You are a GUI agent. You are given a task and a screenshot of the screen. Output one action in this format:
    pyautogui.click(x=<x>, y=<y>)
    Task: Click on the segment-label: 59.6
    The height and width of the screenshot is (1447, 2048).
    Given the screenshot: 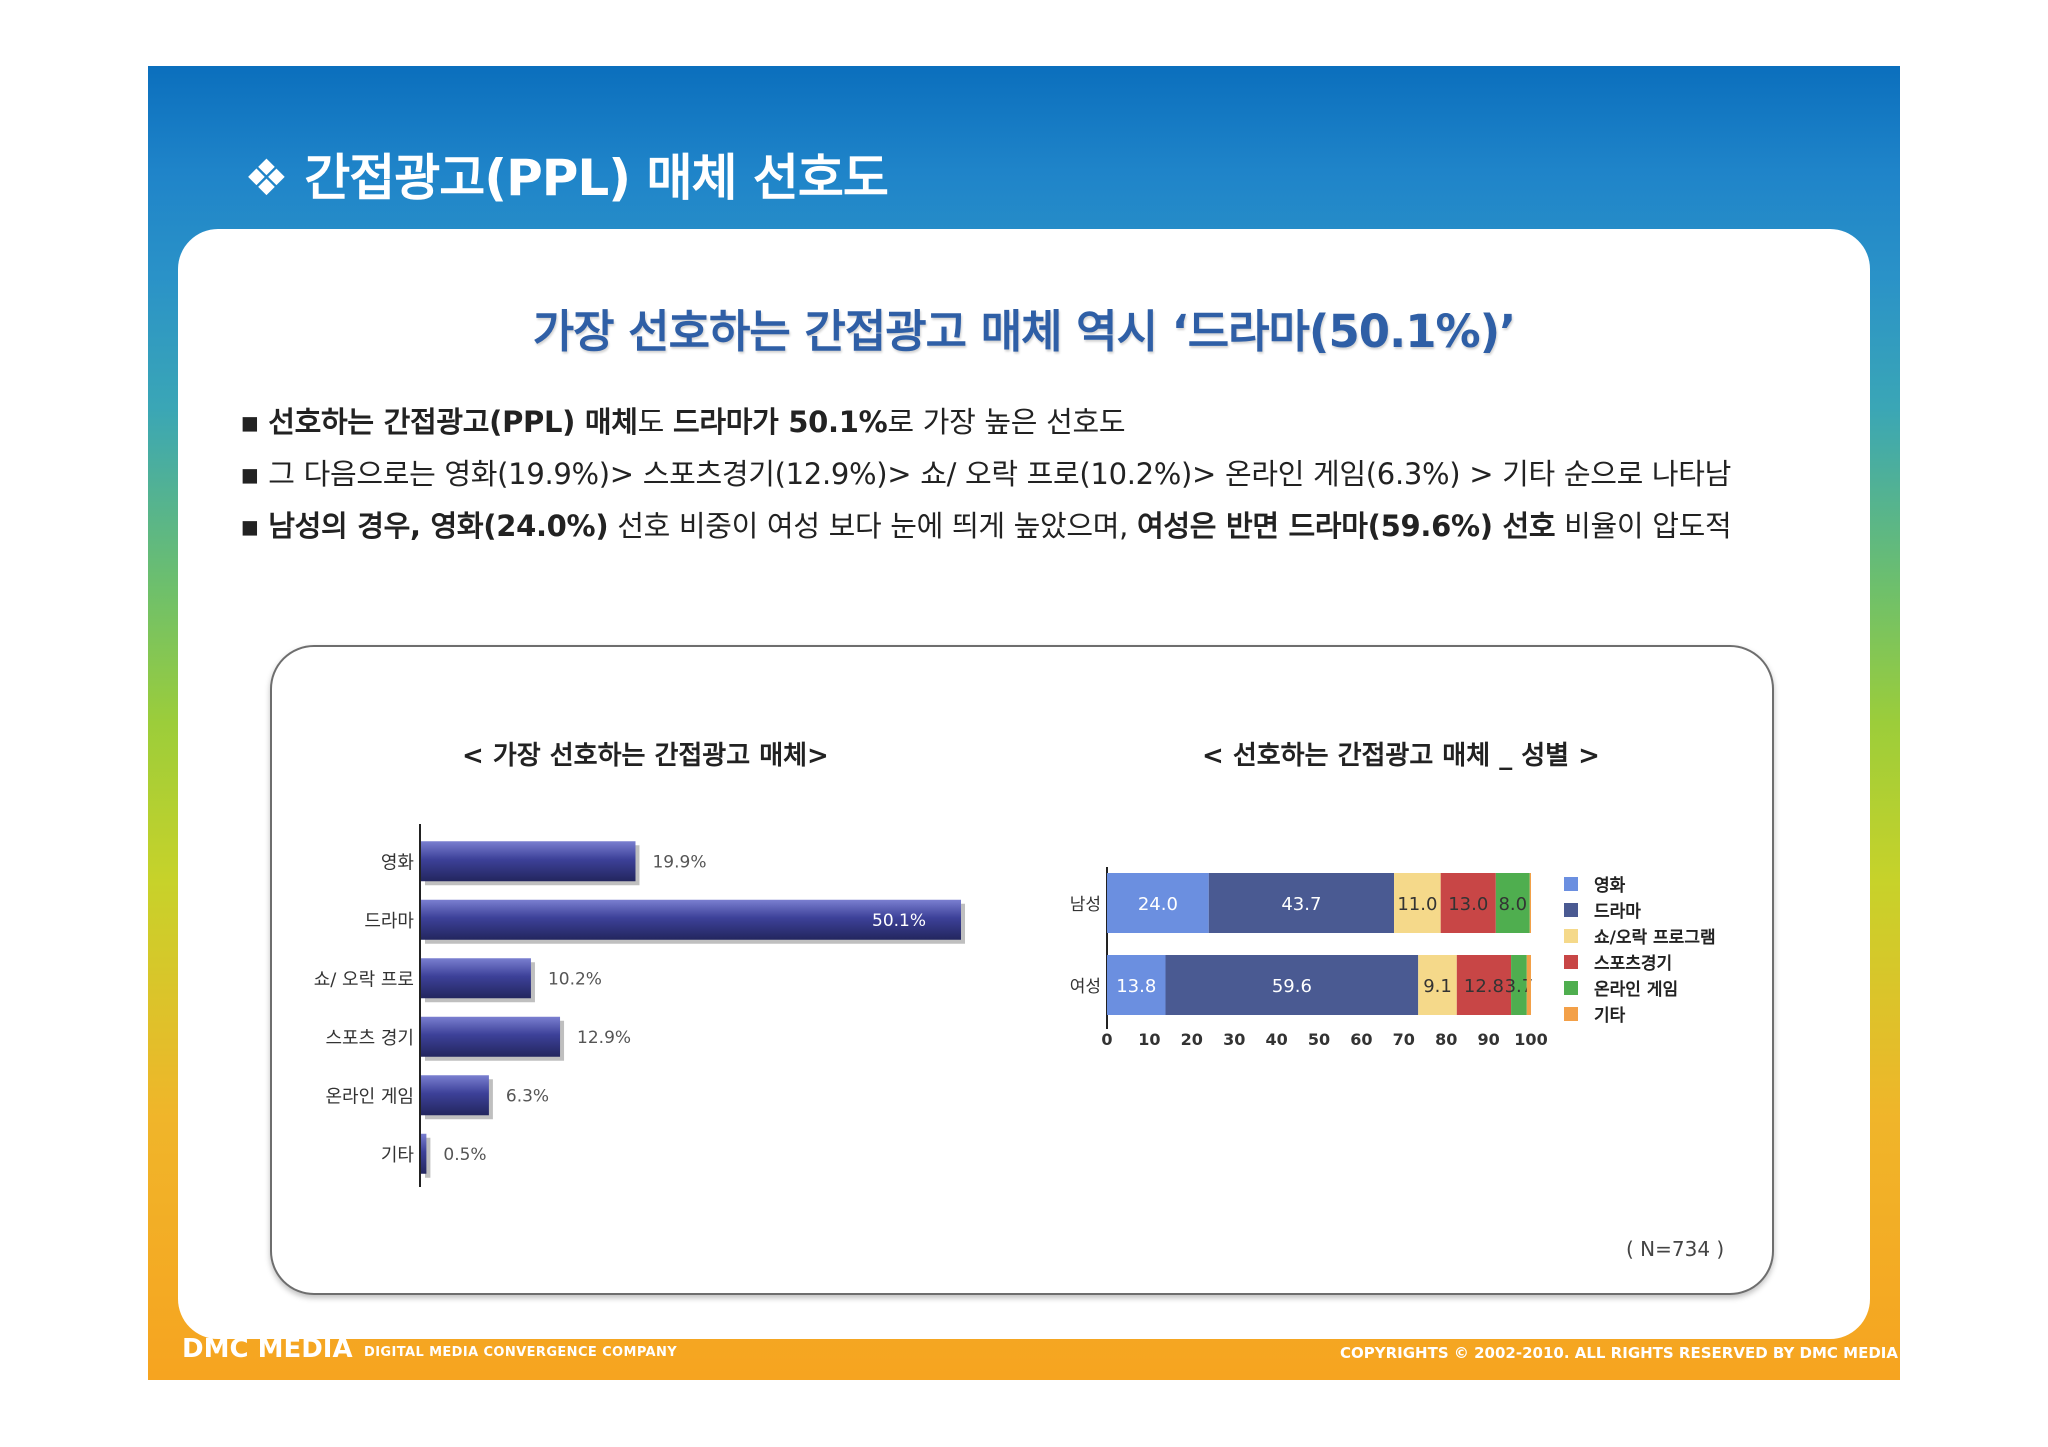 What is the action you would take?
    pyautogui.click(x=1292, y=986)
    